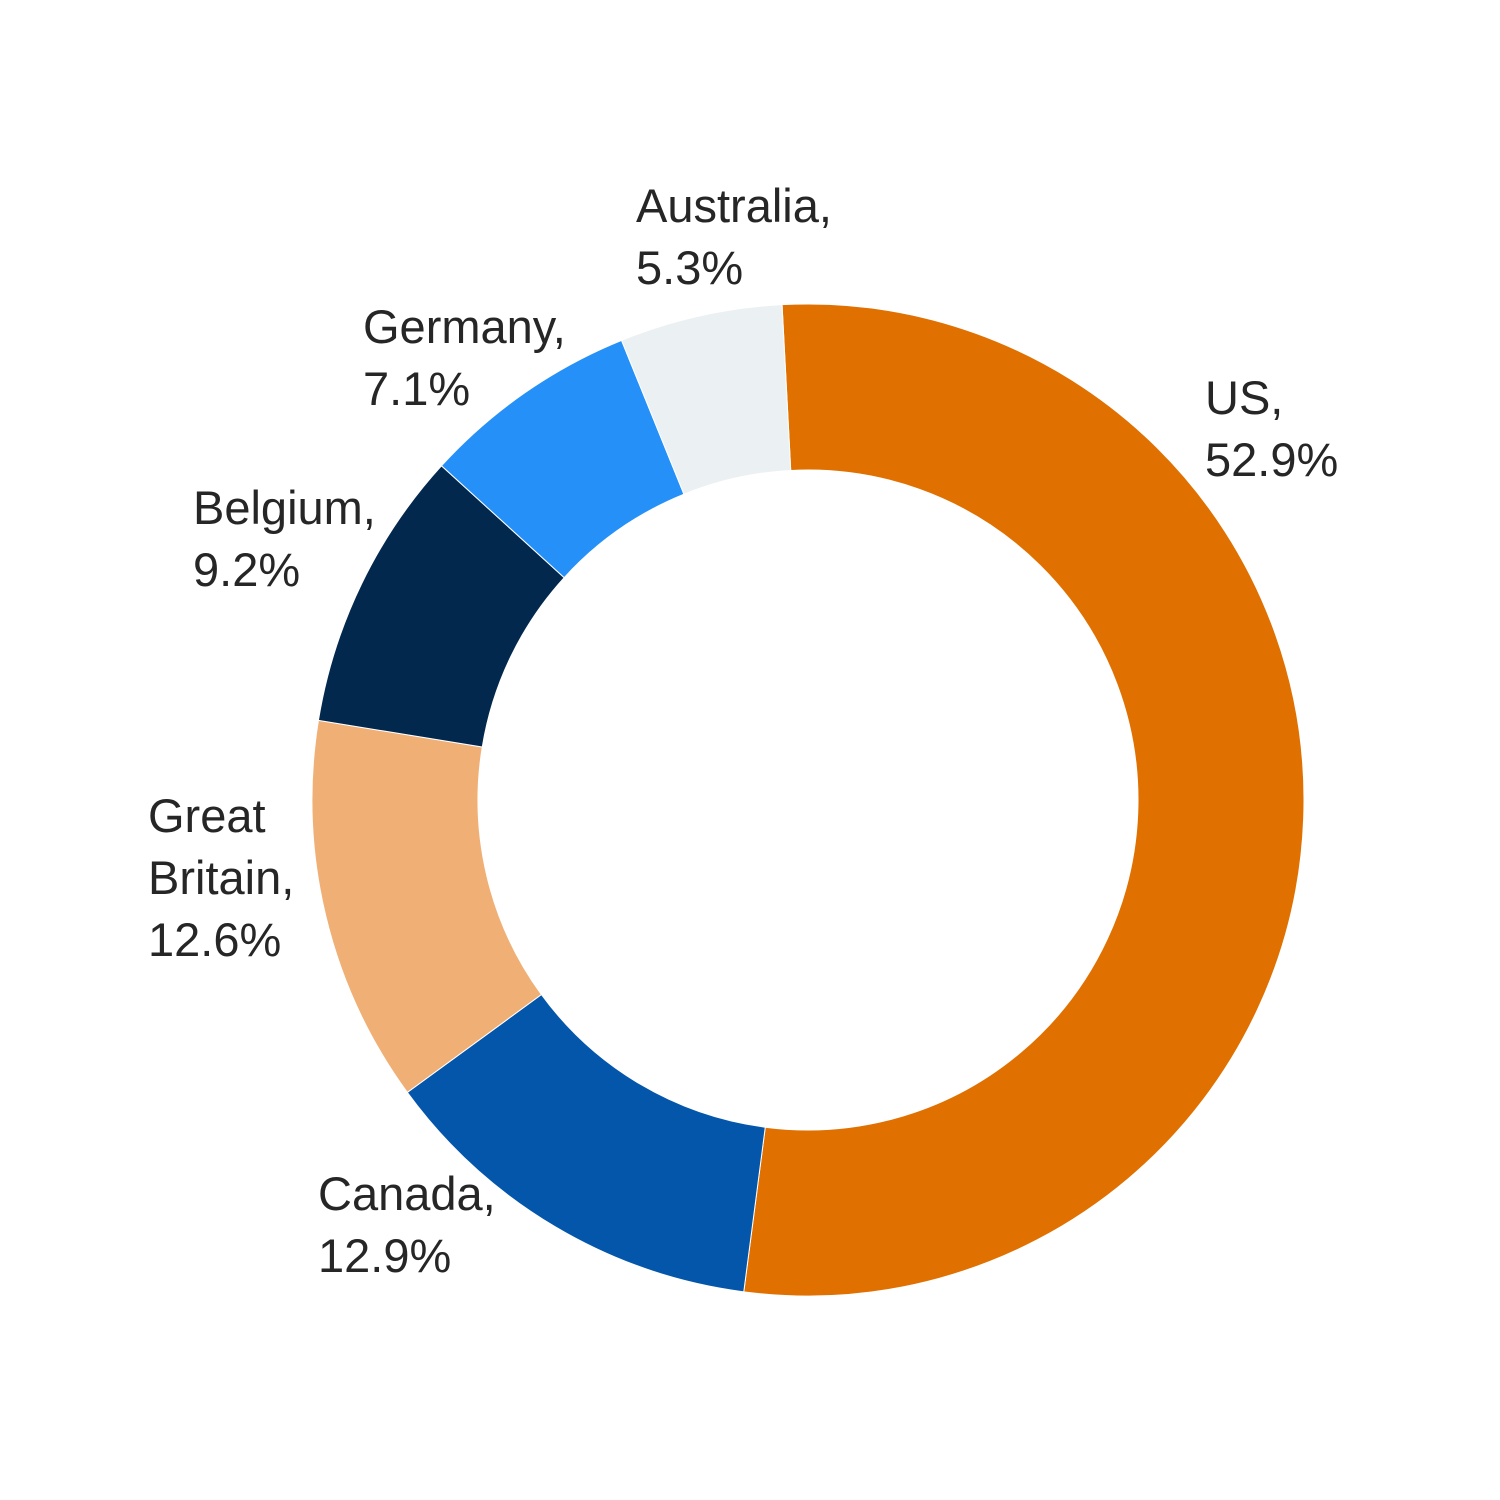  Describe the element at coordinates (416, 388) in the screenshot. I see `label-line: 7.1%` at that location.